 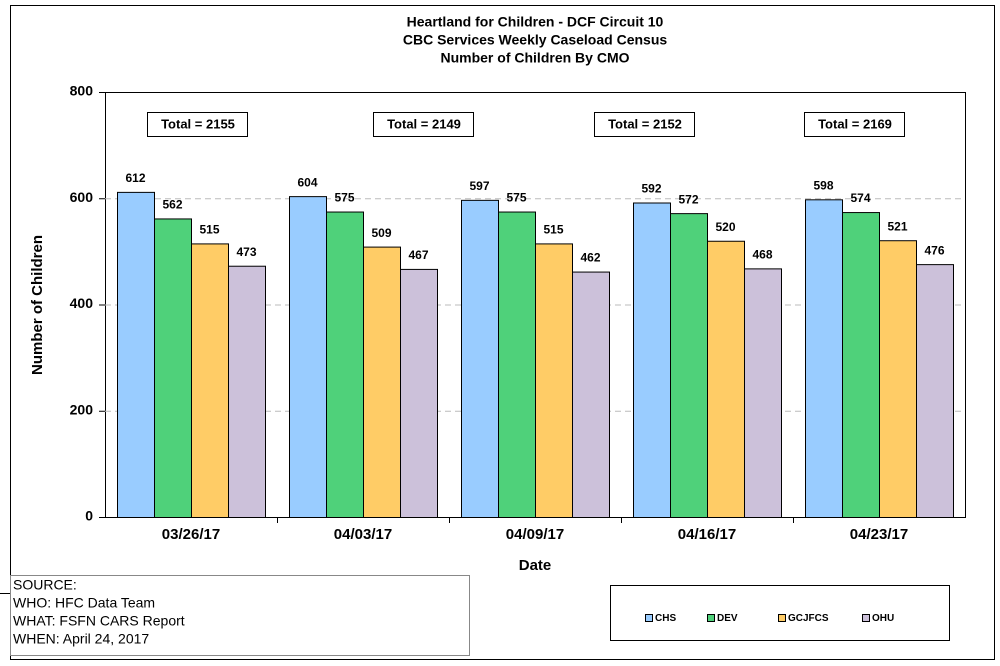 What do you see at coordinates (535, 40) in the screenshot?
I see `chart-subtitle: CBC Services Weekly Caseload Census` at bounding box center [535, 40].